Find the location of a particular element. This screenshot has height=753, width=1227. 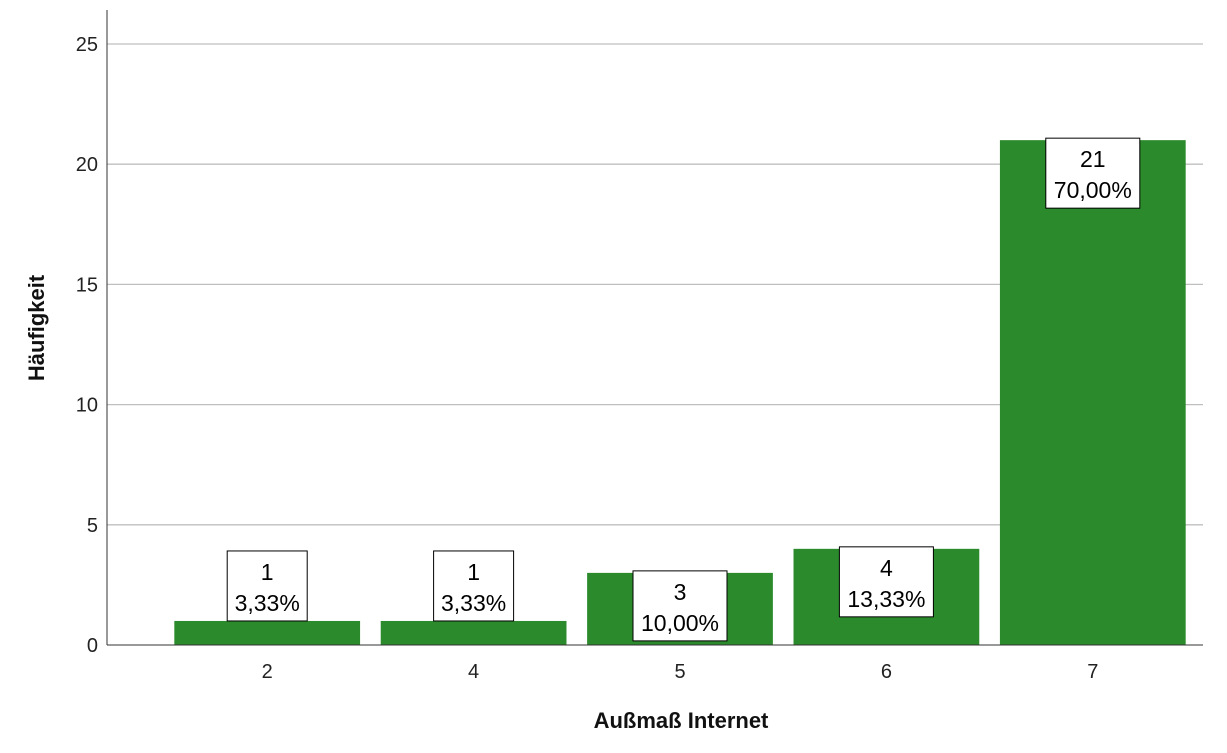

y-tick-label: 15 is located at coordinates (87, 285).